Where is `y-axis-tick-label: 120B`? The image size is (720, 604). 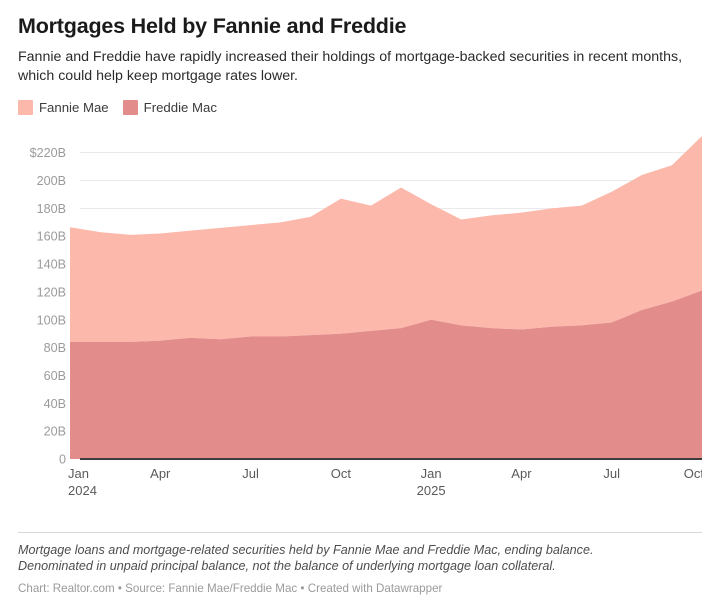
y-axis-tick-label: 120B is located at coordinates (51, 293).